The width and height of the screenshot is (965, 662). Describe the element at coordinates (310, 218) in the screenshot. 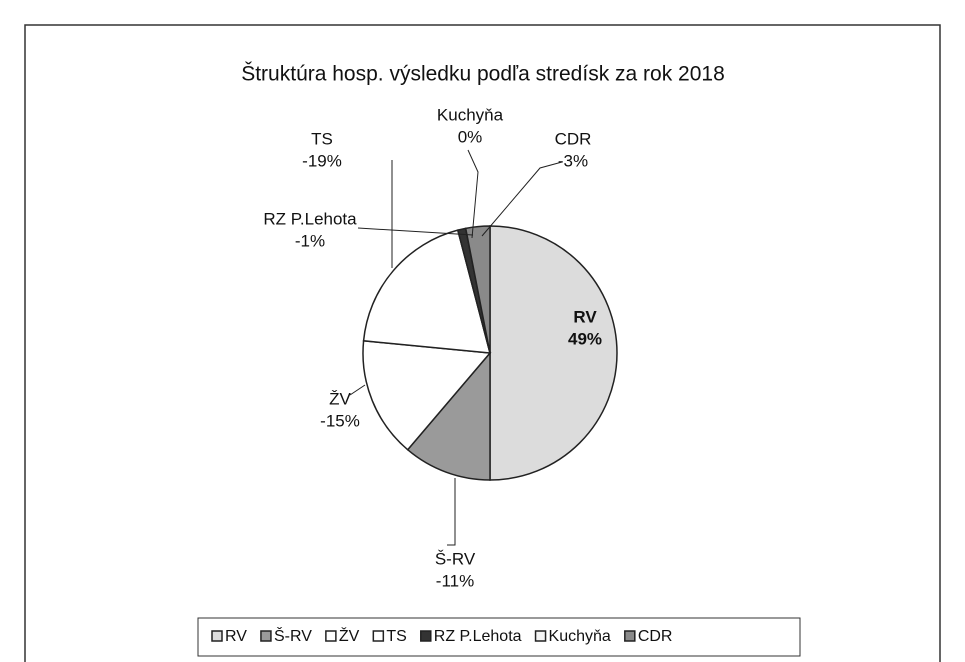

I see `slice-label: RZ P.Lehota` at that location.